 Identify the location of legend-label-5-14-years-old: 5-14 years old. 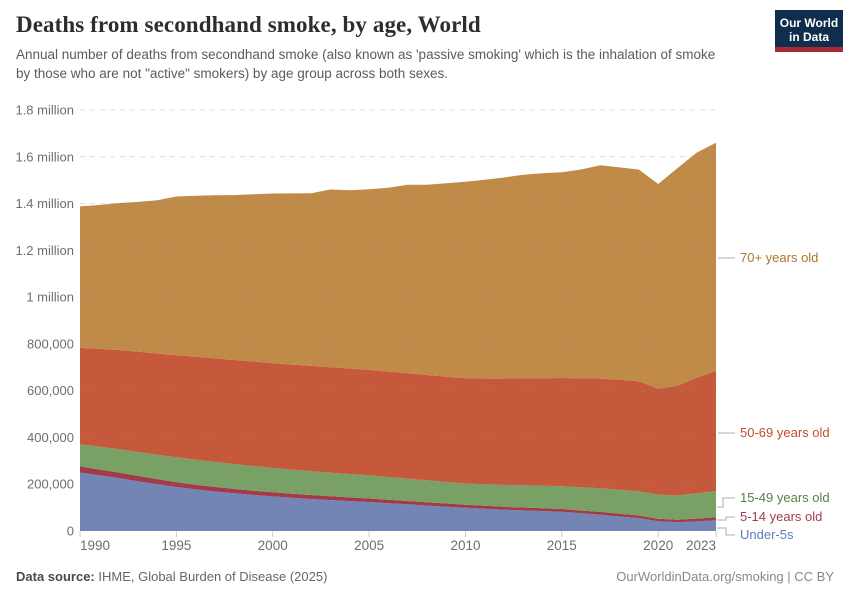
(781, 516).